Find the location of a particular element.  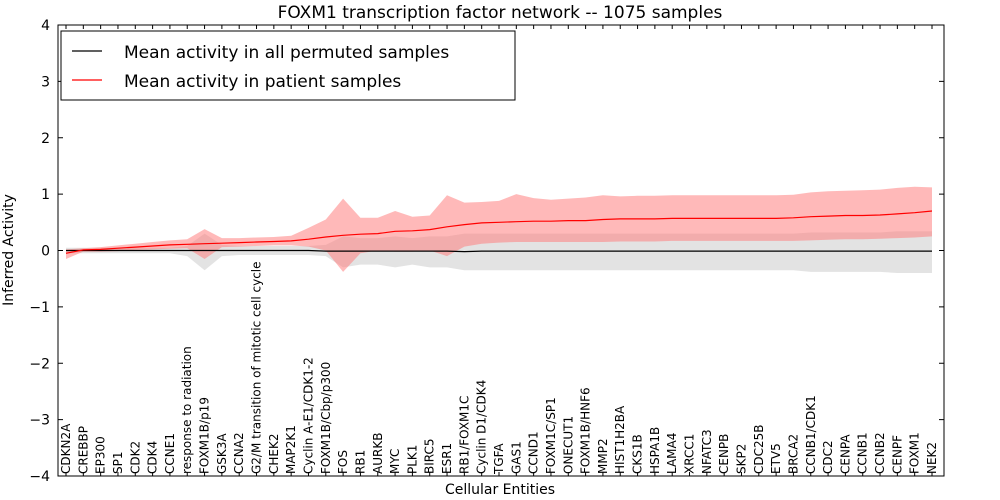

x-tick-label: FOXM1B/Cbp/p300 is located at coordinates (326, 418).